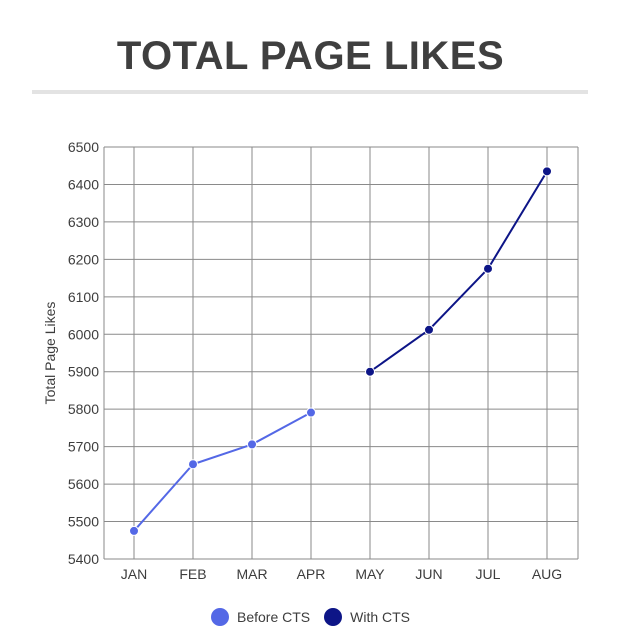 This screenshot has width=621, height=644. Describe the element at coordinates (219, 617) in the screenshot. I see `legend-swatch-before-cts` at that location.